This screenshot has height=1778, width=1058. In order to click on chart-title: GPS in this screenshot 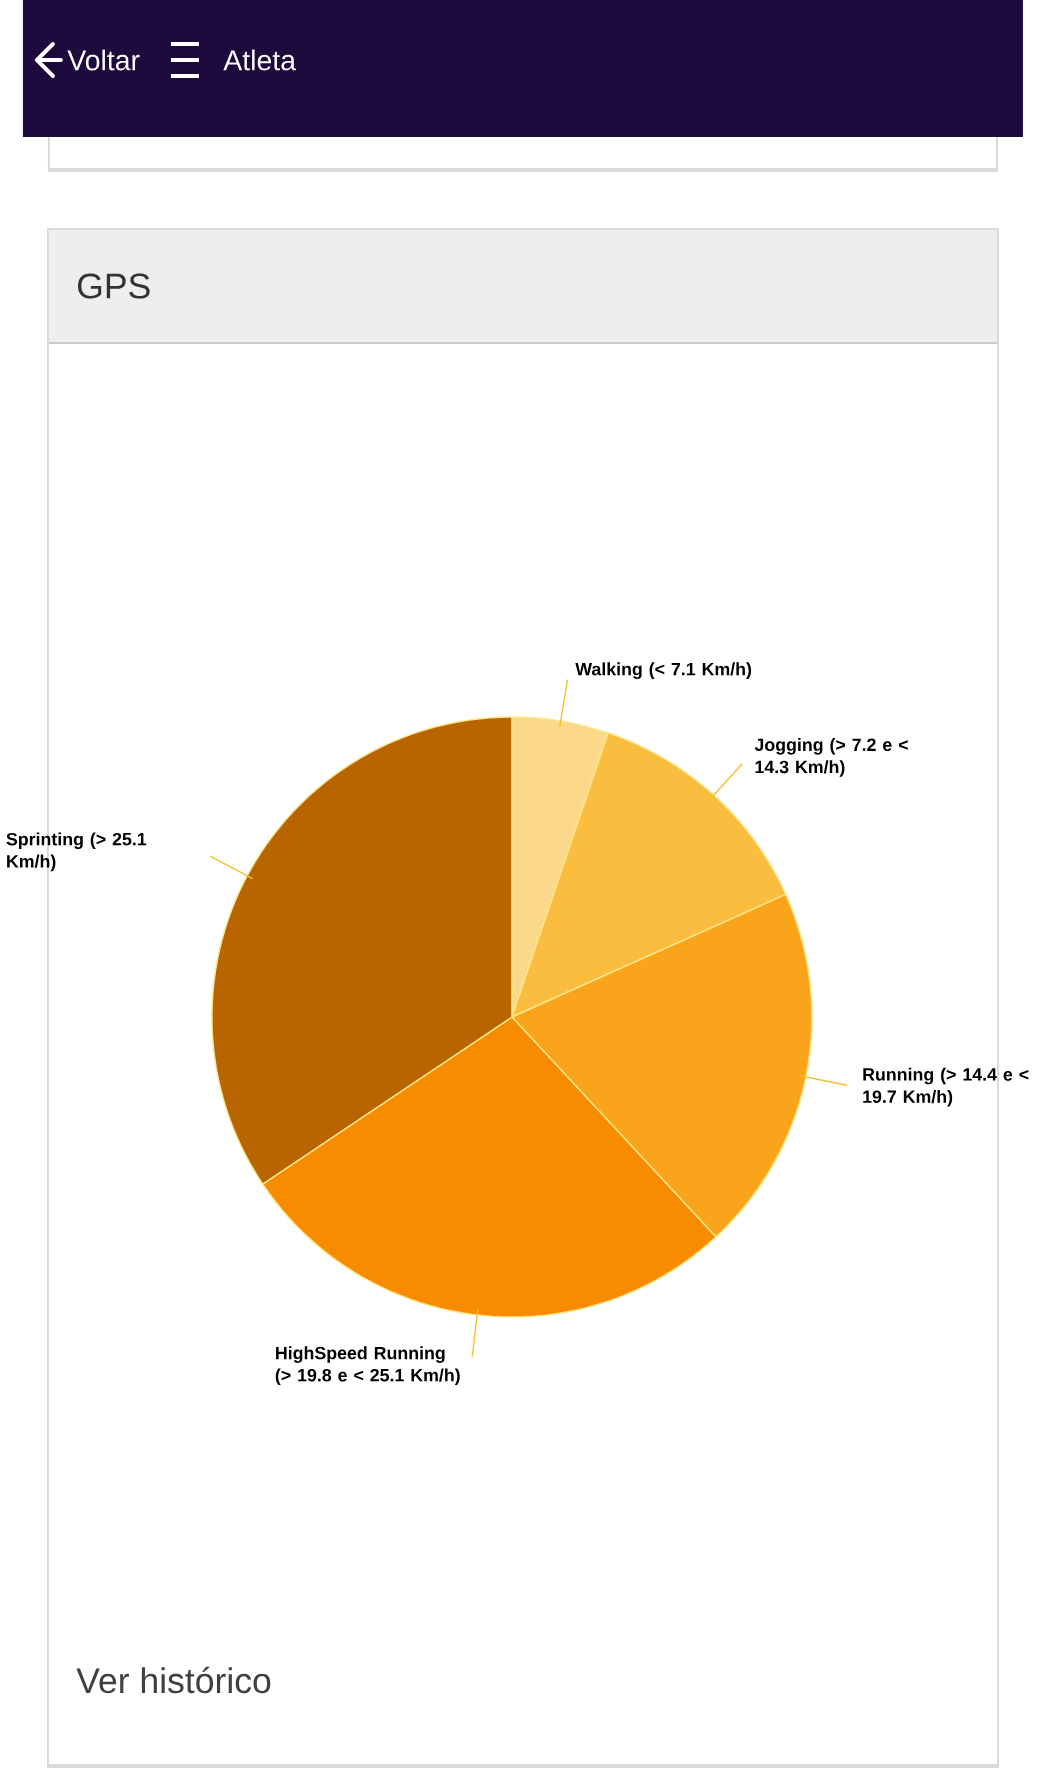, I will do `click(113, 286)`.